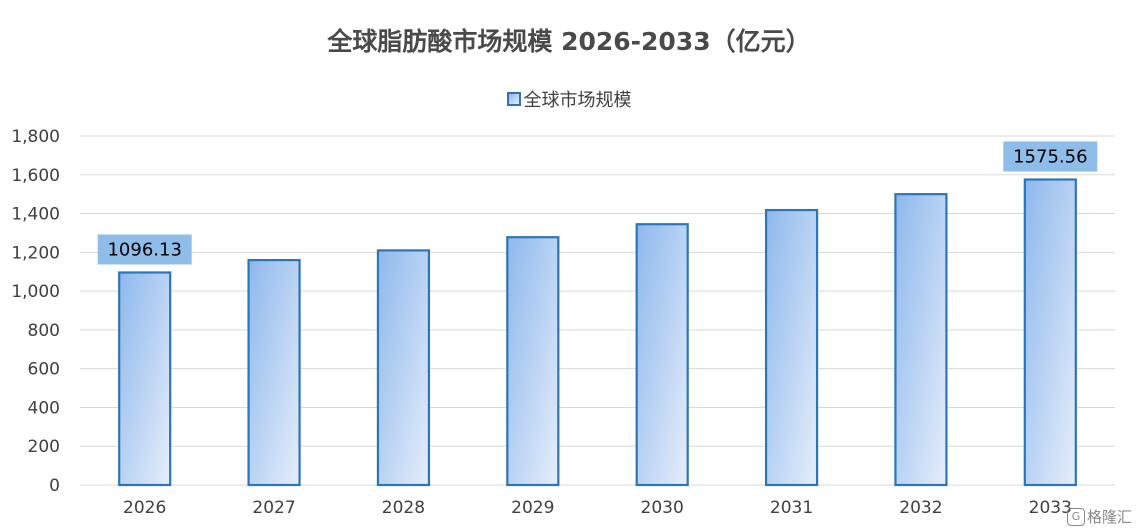 Image resolution: width=1138 pixels, height=531 pixels. Describe the element at coordinates (533, 361) in the screenshot. I see `bar-2029` at that location.